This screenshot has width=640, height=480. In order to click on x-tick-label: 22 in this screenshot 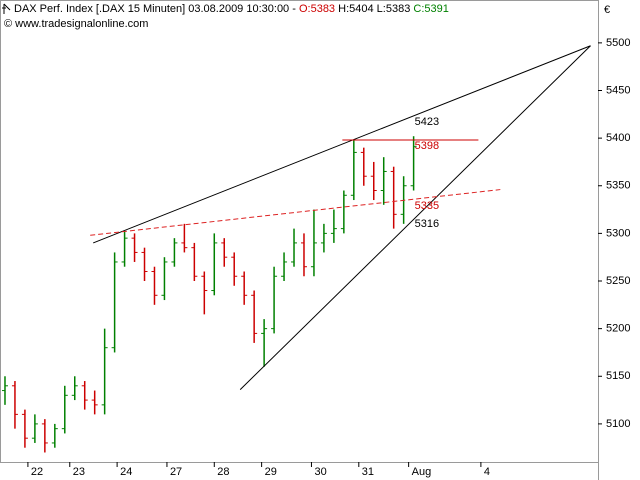, I will do `click(37, 472)`.